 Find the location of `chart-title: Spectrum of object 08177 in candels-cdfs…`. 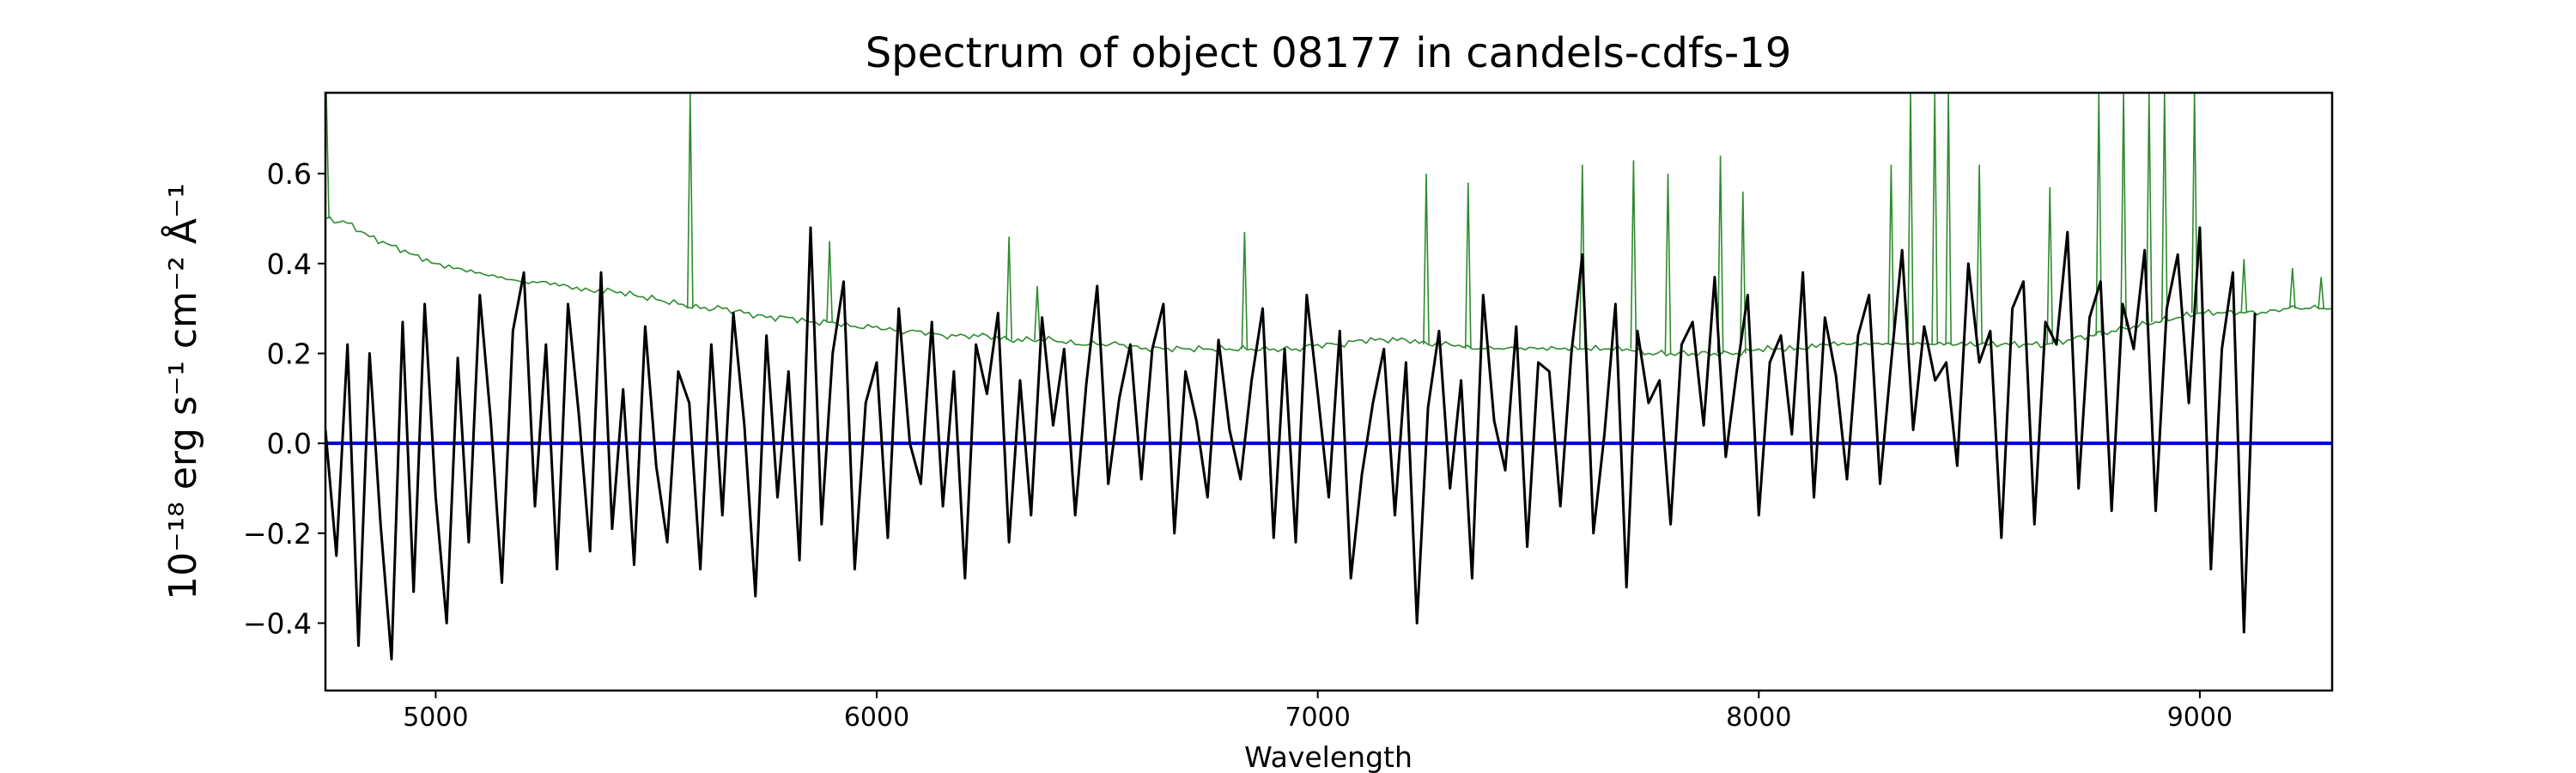

chart-title: Spectrum of object 08177 in candels-cdfs… is located at coordinates (1329, 53).